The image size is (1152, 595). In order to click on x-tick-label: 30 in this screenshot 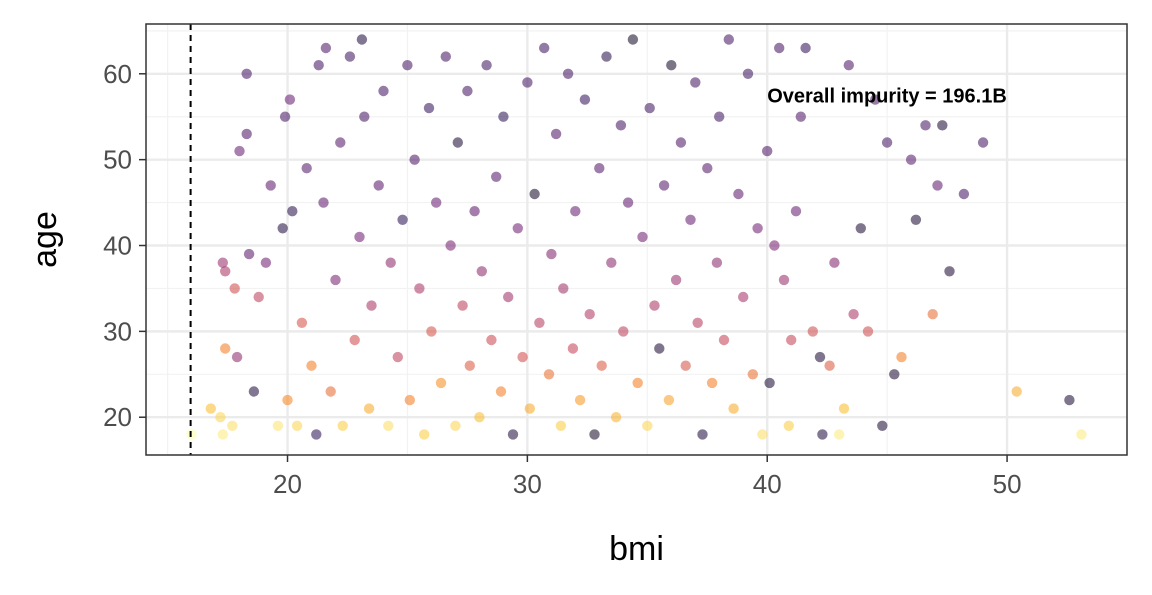, I will do `click(527, 484)`.